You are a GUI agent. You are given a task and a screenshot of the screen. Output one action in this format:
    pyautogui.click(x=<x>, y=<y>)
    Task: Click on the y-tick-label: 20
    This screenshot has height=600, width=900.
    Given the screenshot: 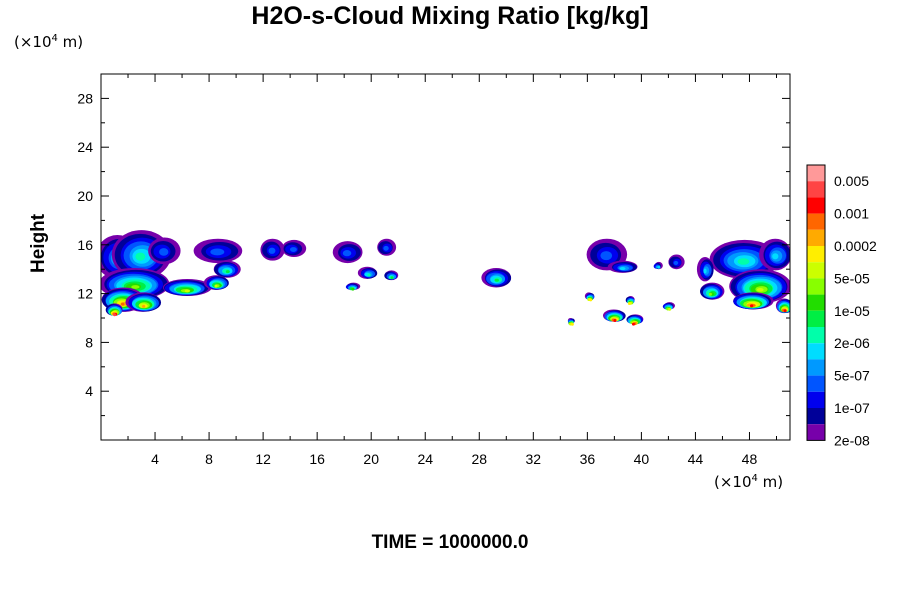 What is the action you would take?
    pyautogui.click(x=85, y=196)
    